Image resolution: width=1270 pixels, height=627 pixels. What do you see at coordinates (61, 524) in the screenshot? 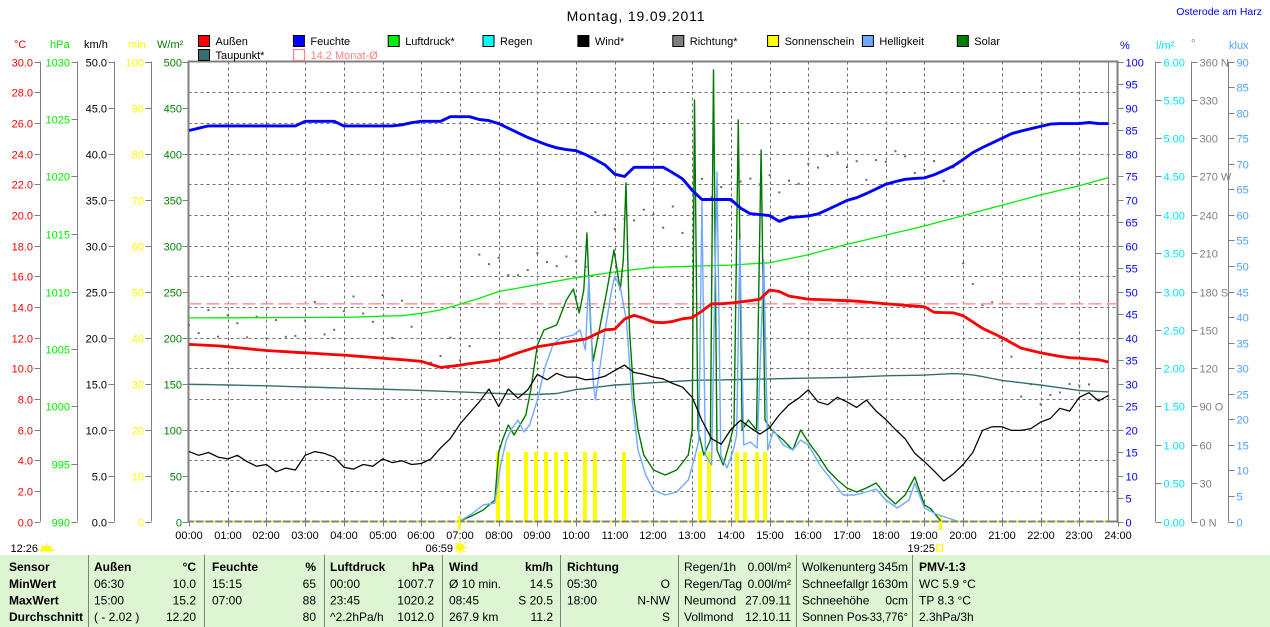
I see `svg-text: 990` at bounding box center [61, 524].